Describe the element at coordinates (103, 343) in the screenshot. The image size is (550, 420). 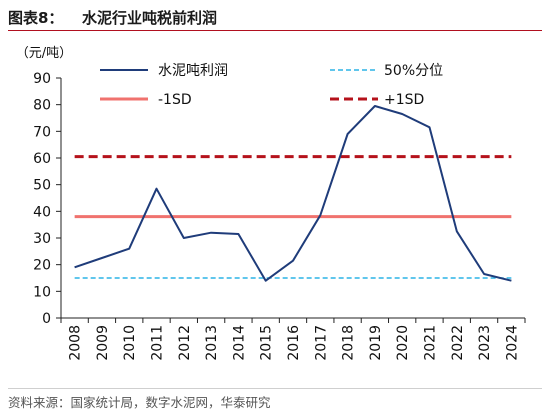
I see `x-tick-label: 2009` at that location.